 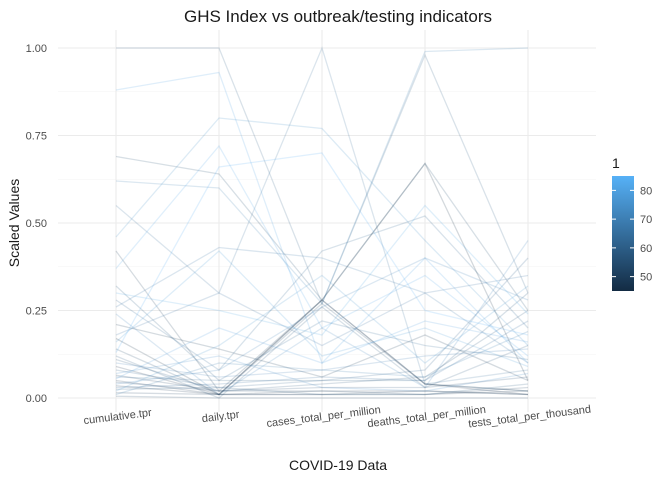 What do you see at coordinates (324, 417) in the screenshot?
I see `x-tick-label: cases_total_per_million` at bounding box center [324, 417].